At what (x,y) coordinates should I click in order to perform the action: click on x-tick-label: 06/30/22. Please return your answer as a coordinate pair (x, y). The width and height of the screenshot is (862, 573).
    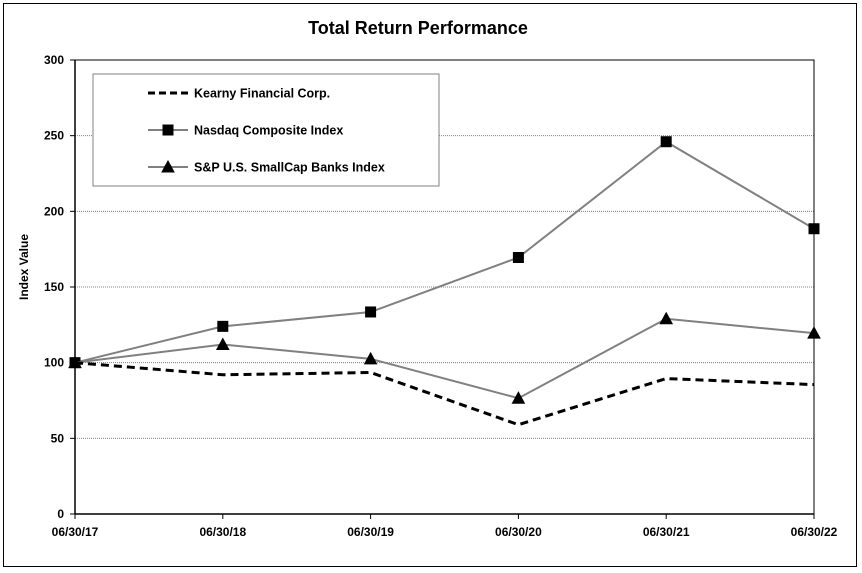
    Looking at the image, I should click on (814, 532).